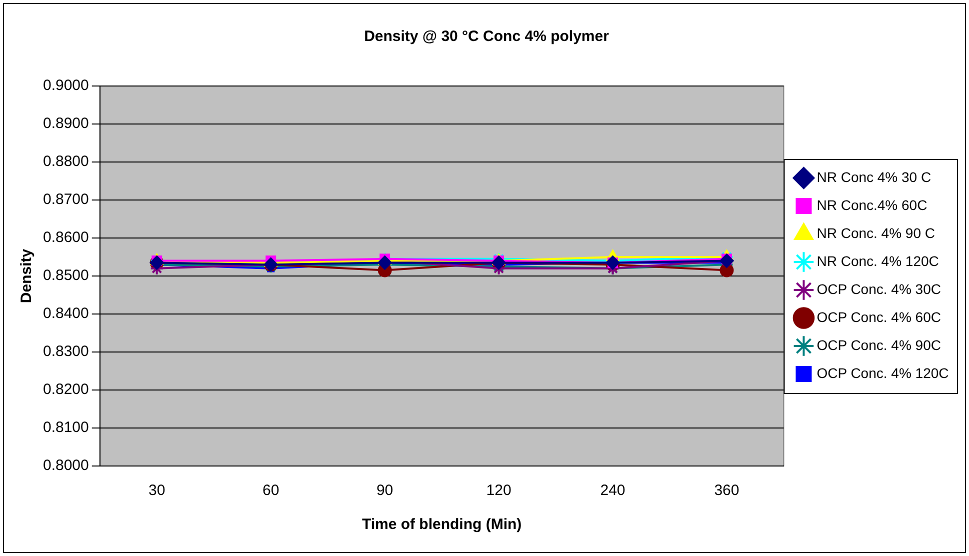 This screenshot has width=969, height=556. I want to click on y-tick-label: 0.8500, so click(65, 275).